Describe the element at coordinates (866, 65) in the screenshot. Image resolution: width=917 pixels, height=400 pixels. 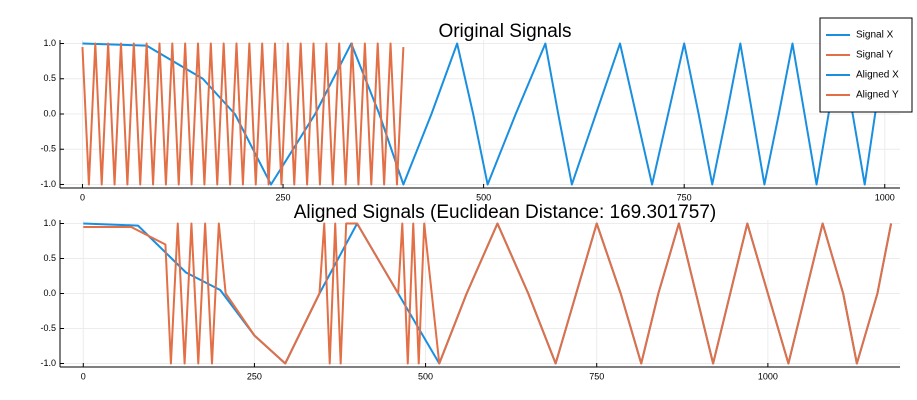
I see `legend-box` at that location.